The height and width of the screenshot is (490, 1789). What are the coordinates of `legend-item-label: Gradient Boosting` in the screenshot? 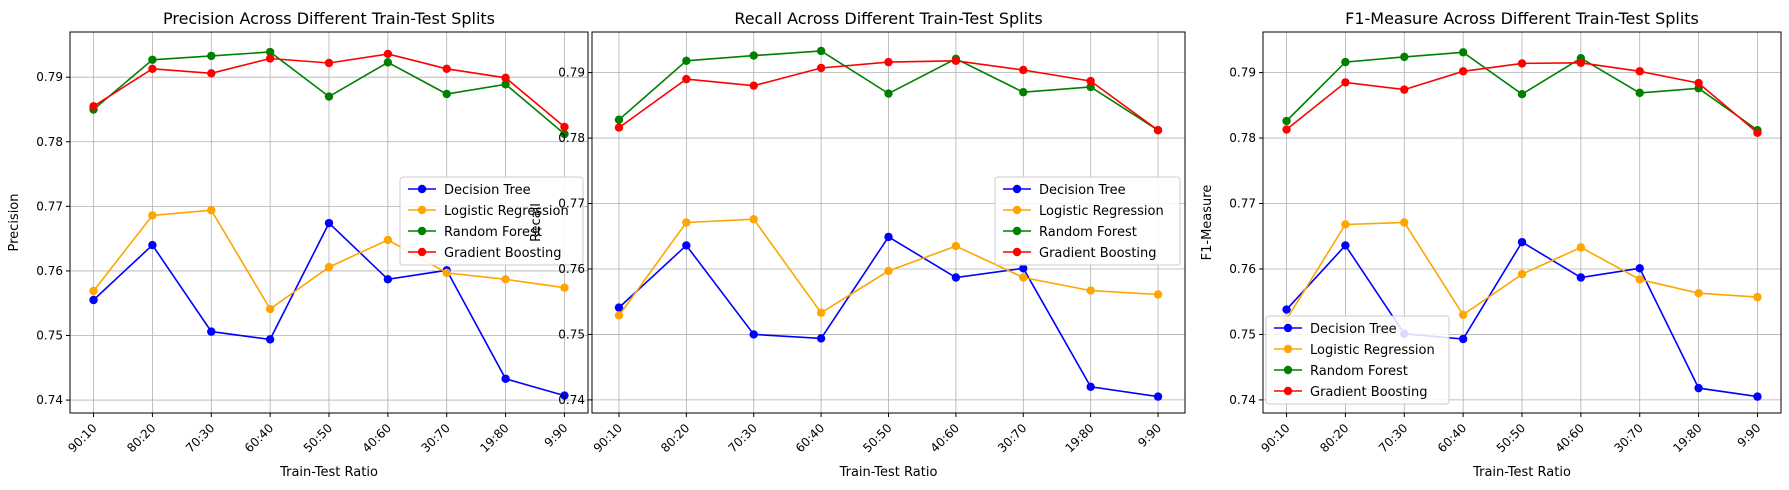 It's located at (1098, 253).